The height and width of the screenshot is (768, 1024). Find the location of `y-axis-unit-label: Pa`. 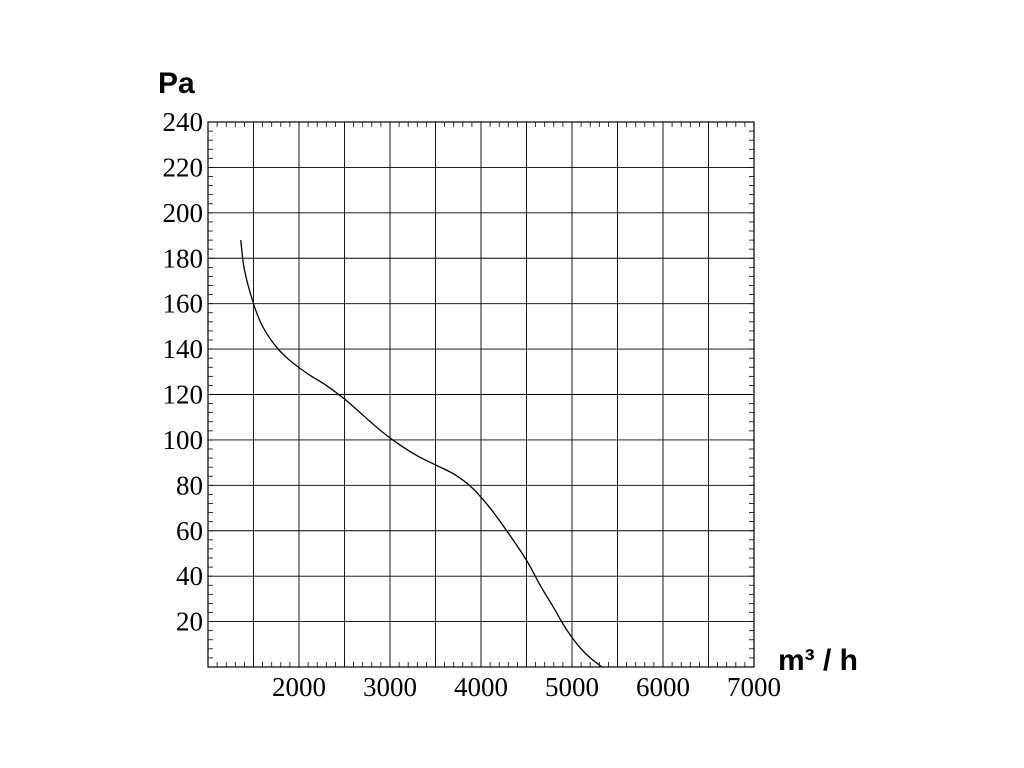

y-axis-unit-label: Pa is located at coordinates (176, 83).